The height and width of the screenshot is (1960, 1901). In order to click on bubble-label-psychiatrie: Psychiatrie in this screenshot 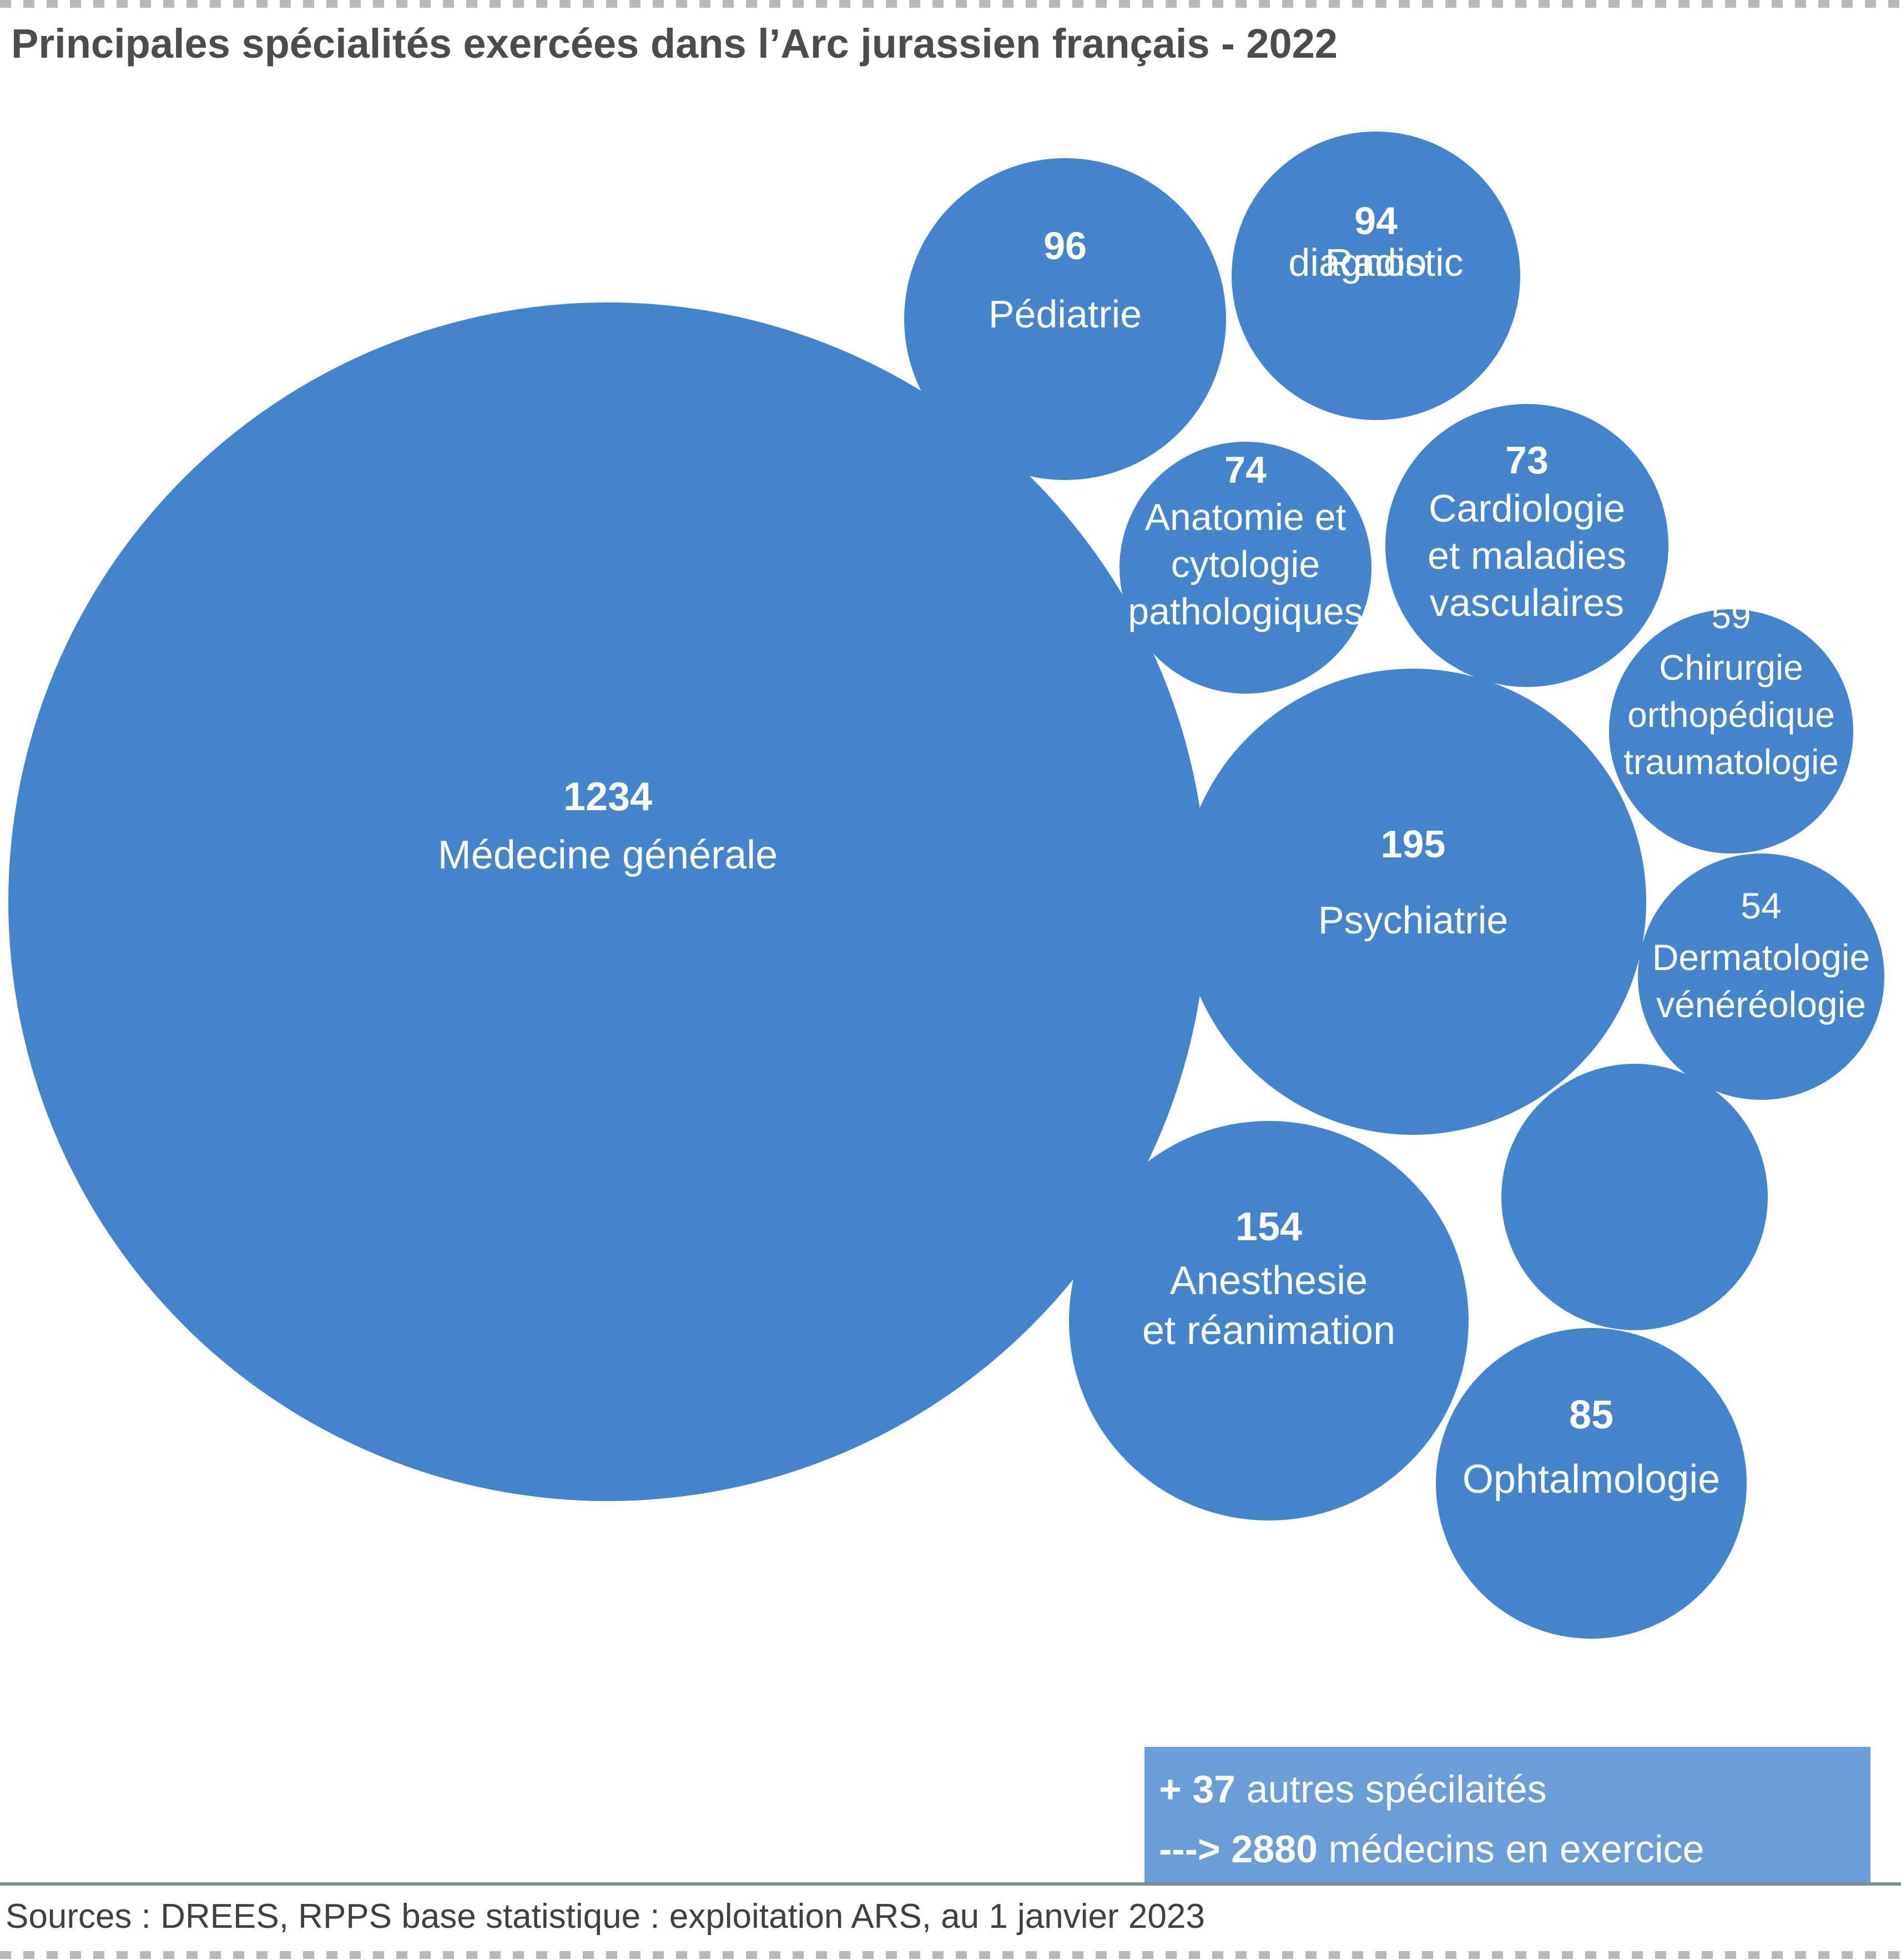, I will do `click(1413, 920)`.